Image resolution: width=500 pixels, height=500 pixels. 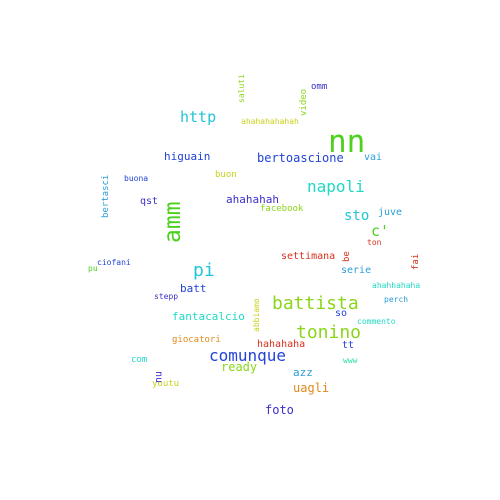 I want to click on word-saluti: saluti, so click(x=241, y=88).